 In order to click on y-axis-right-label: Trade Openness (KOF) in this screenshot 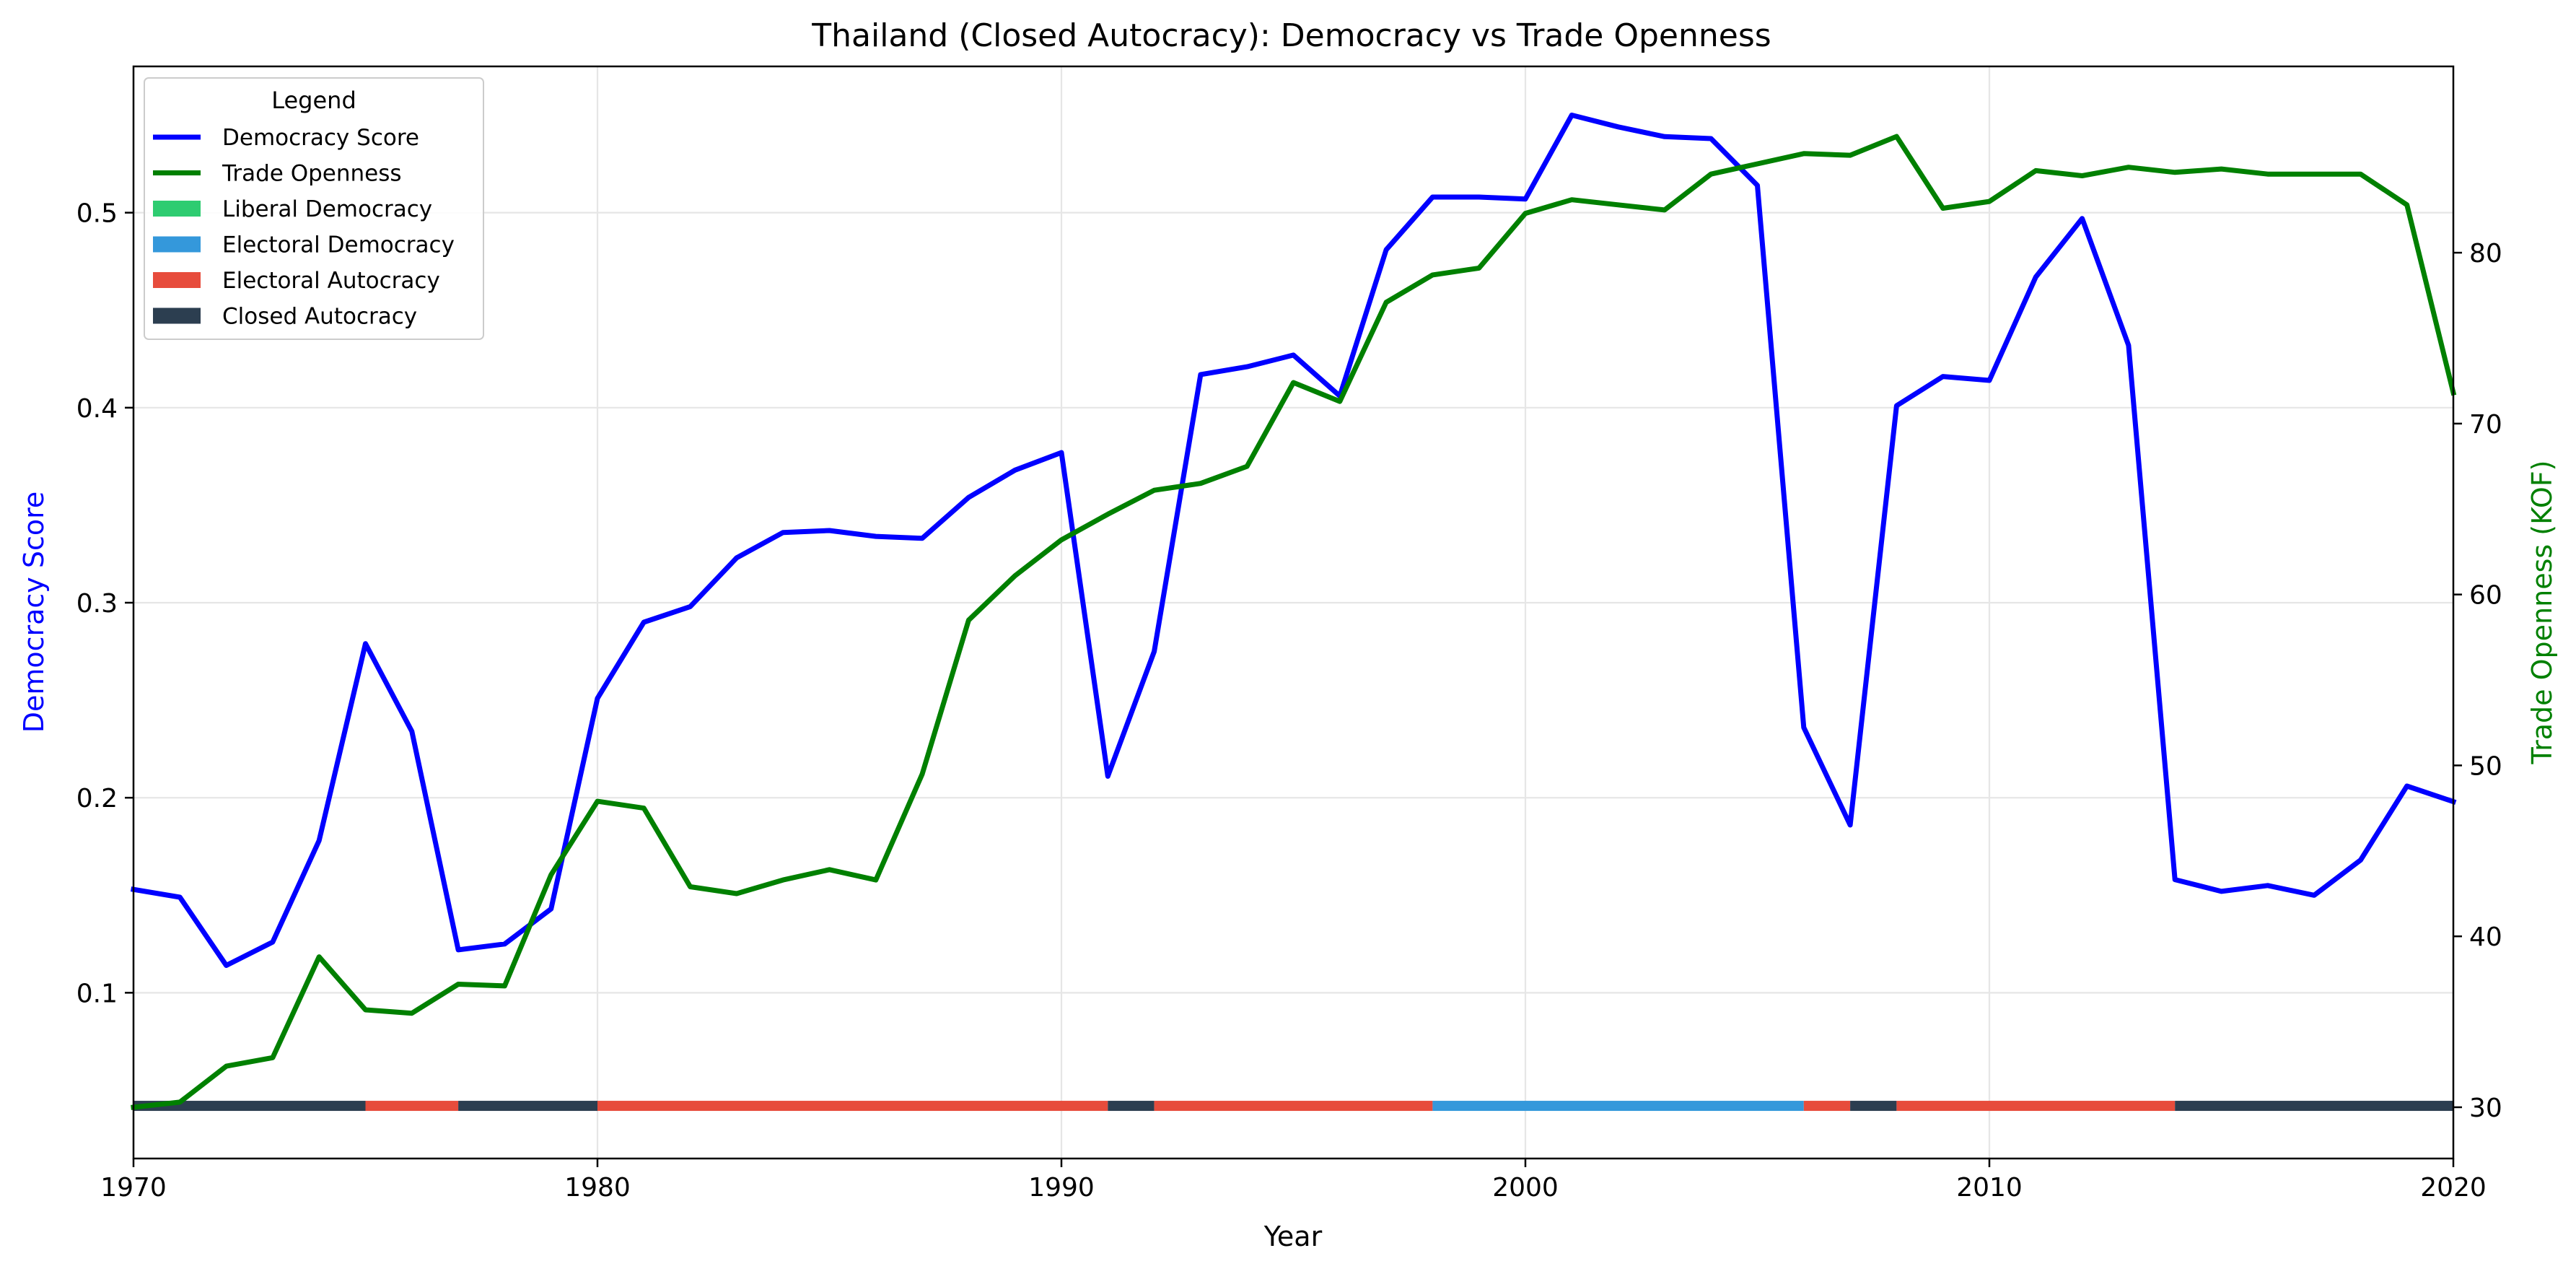, I will do `click(2542, 612)`.